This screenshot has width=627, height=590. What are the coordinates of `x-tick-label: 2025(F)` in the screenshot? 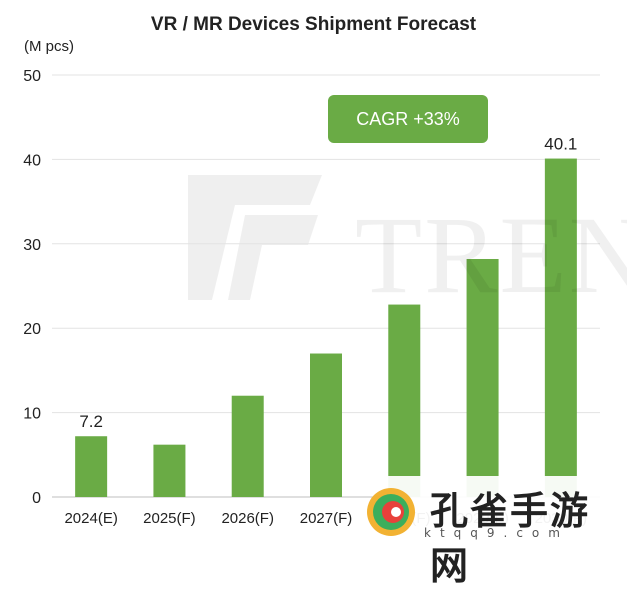 It's located at (169, 518).